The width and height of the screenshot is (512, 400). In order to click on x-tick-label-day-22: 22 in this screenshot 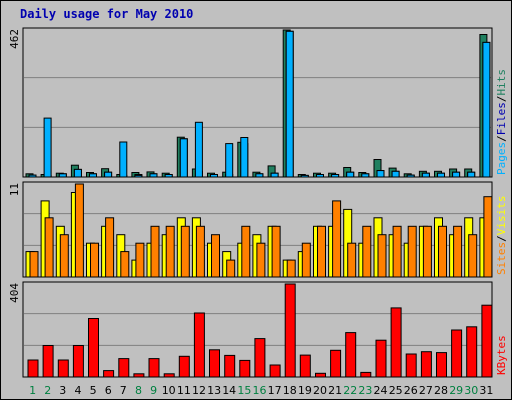, I will do `click(350, 390)`.